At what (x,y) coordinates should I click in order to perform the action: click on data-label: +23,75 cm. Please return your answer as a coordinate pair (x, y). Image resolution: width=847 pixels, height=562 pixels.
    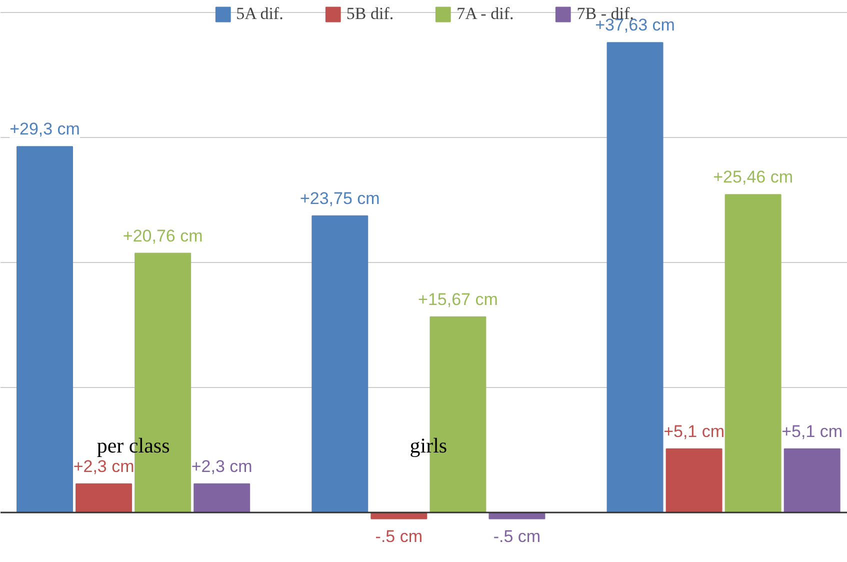
    Looking at the image, I should click on (340, 198).